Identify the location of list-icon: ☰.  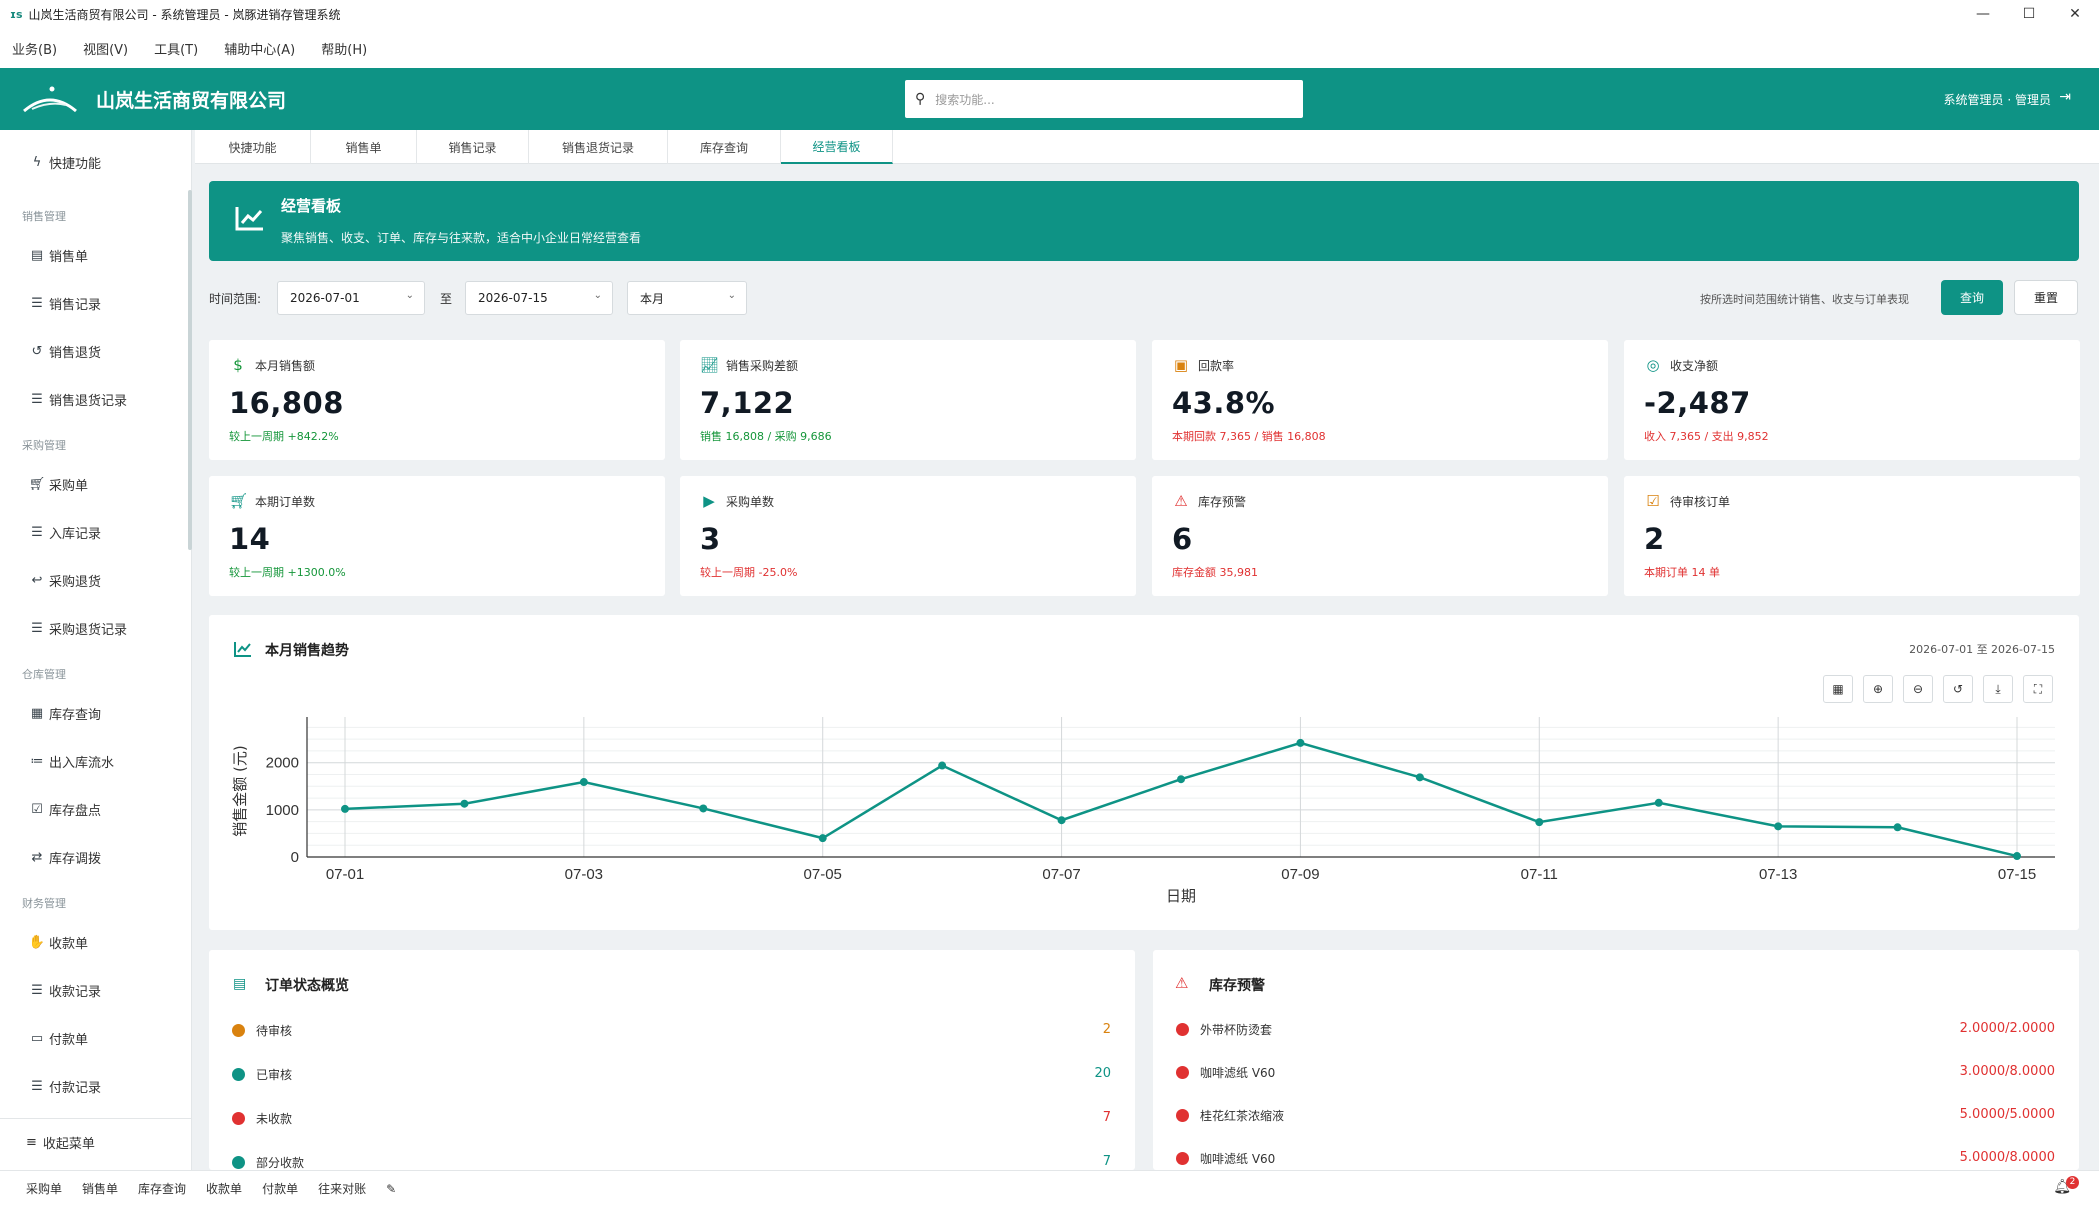
(37, 399).